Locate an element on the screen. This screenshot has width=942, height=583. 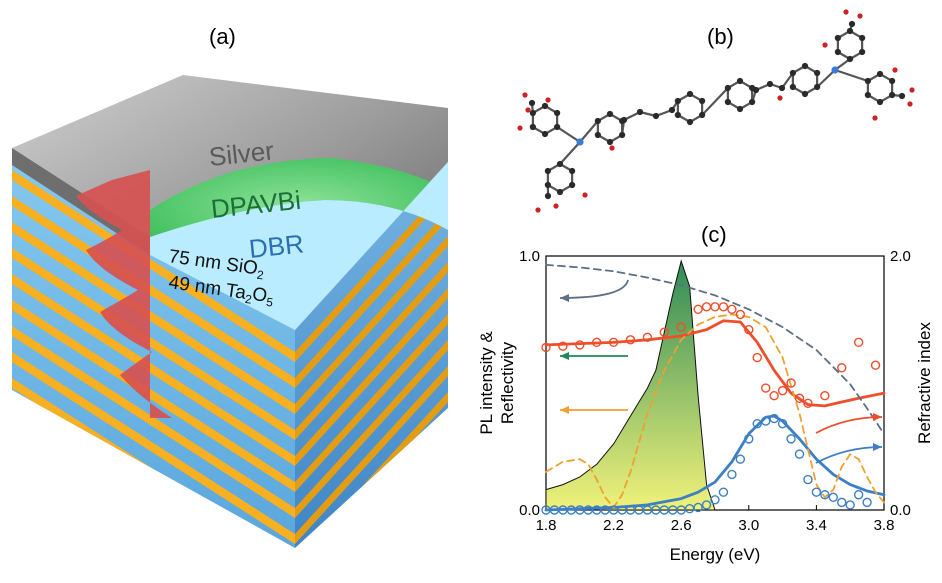
pl-spectrum-area is located at coordinates (630, 385).